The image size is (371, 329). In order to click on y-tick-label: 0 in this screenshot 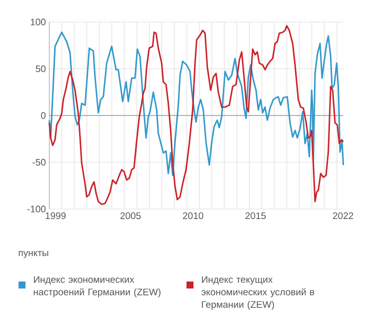, I will do `click(43, 115)`.